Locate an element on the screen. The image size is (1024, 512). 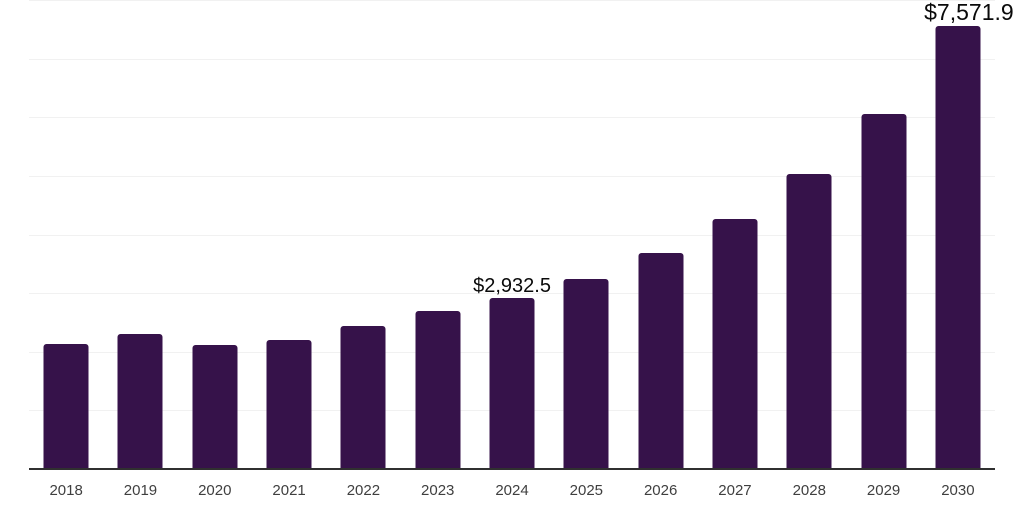
x-tick-2024: 2024 is located at coordinates (512, 490).